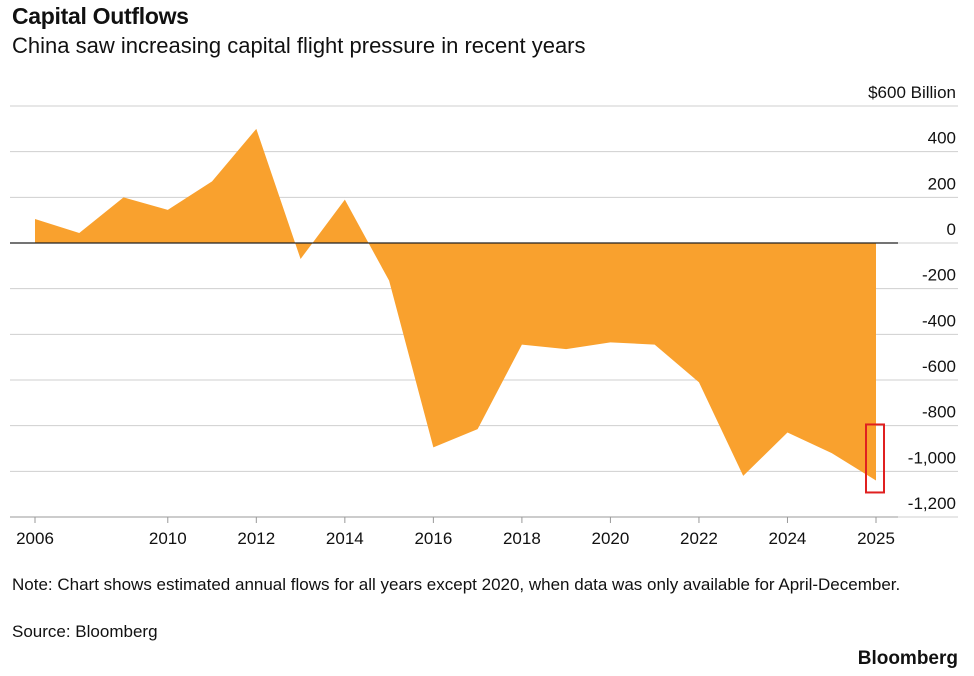 The width and height of the screenshot is (974, 676). What do you see at coordinates (939, 366) in the screenshot?
I see `y-tick-label: -600` at bounding box center [939, 366].